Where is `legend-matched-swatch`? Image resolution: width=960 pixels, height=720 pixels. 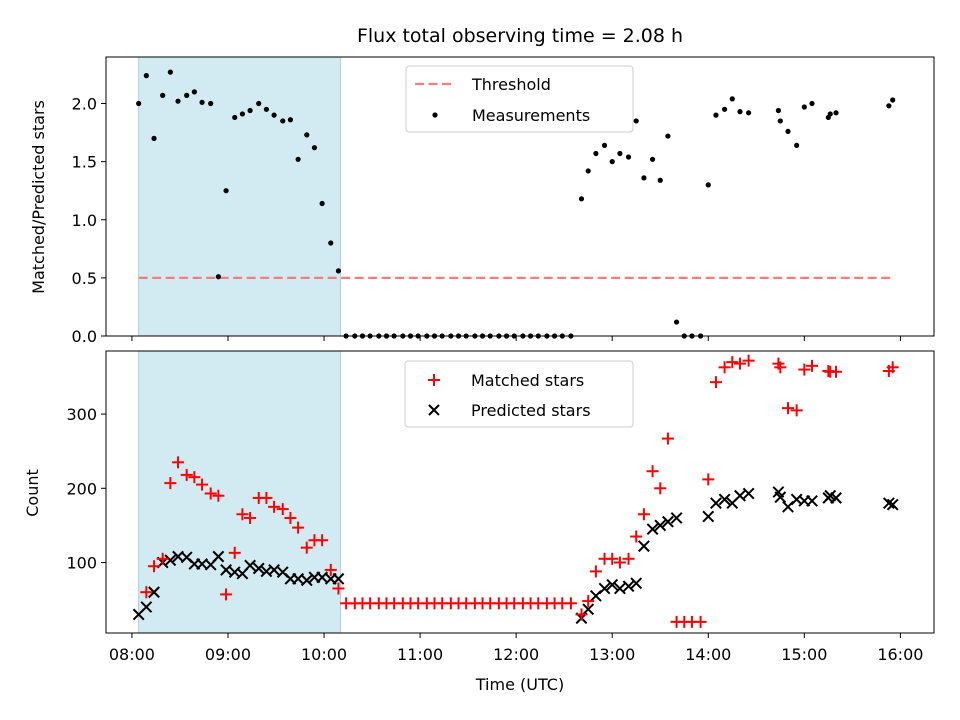 legend-matched-swatch is located at coordinates (434, 380).